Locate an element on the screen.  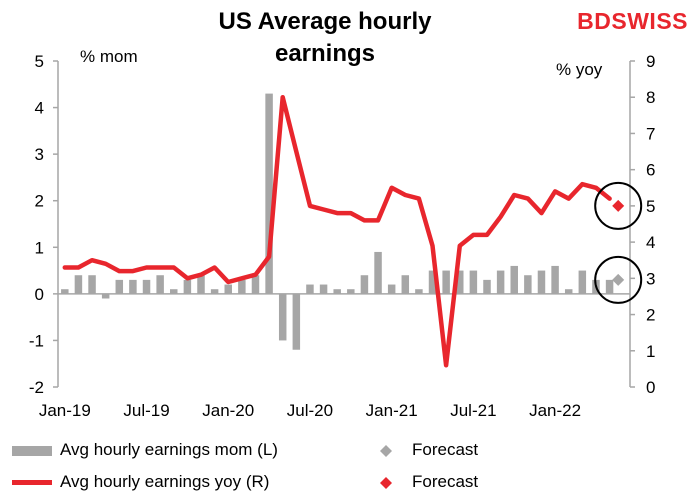
right-tick-label: 9 is located at coordinates (650, 61).